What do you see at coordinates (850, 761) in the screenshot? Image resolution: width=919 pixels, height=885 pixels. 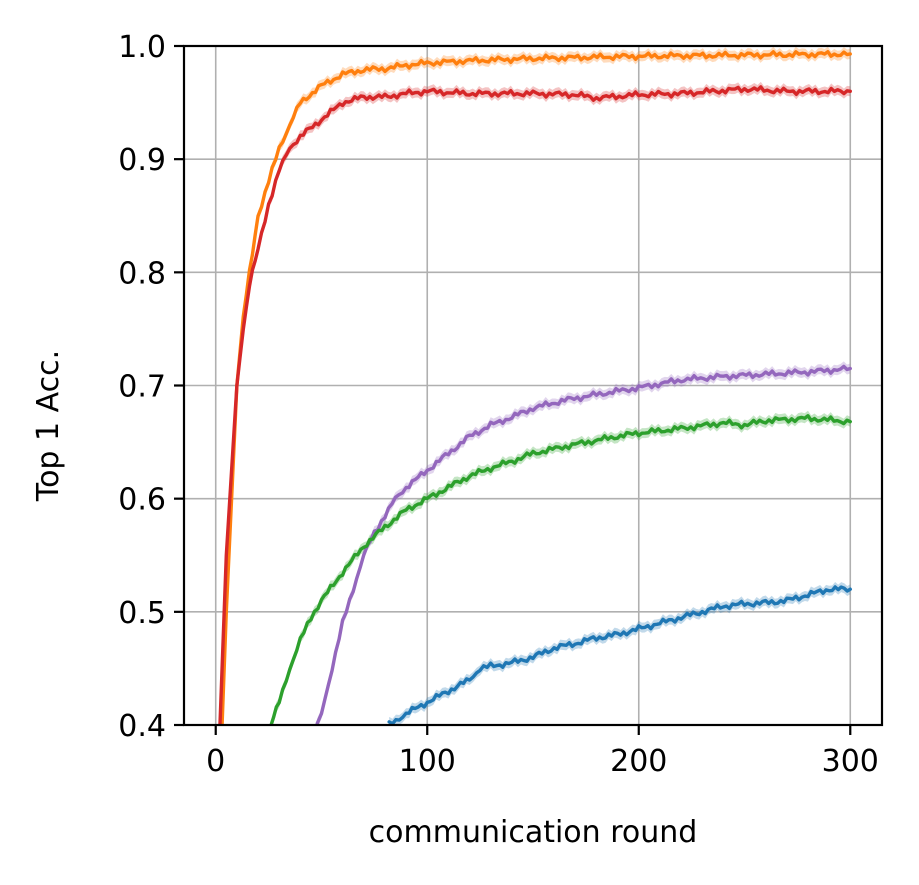 I see `x-tick-label: 300` at bounding box center [850, 761].